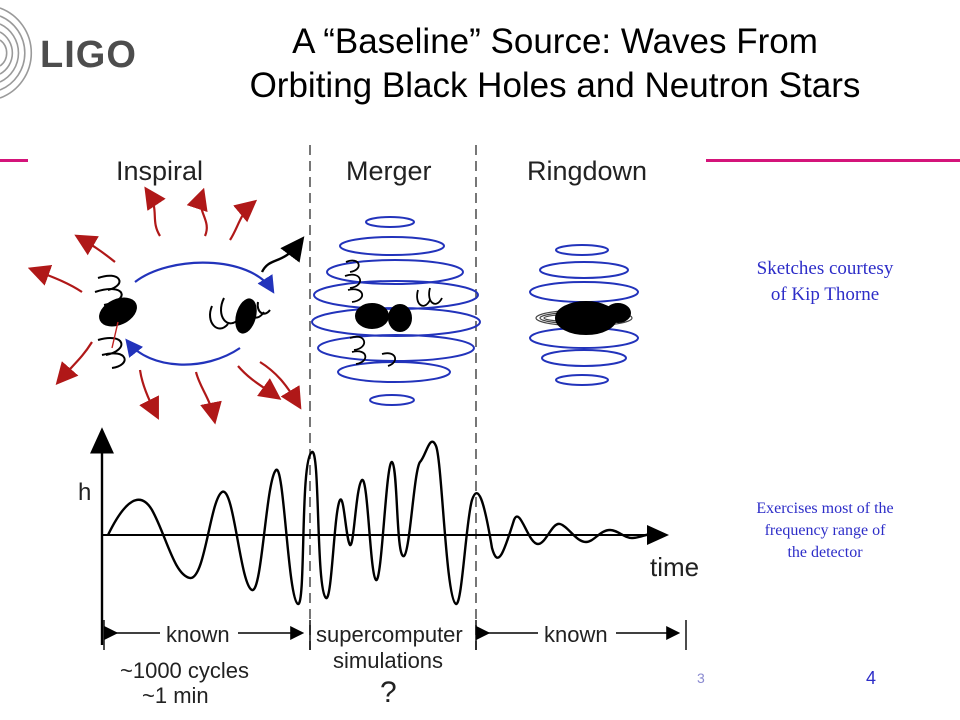  What do you see at coordinates (576, 634) in the screenshot?
I see `span-known-right: known` at bounding box center [576, 634].